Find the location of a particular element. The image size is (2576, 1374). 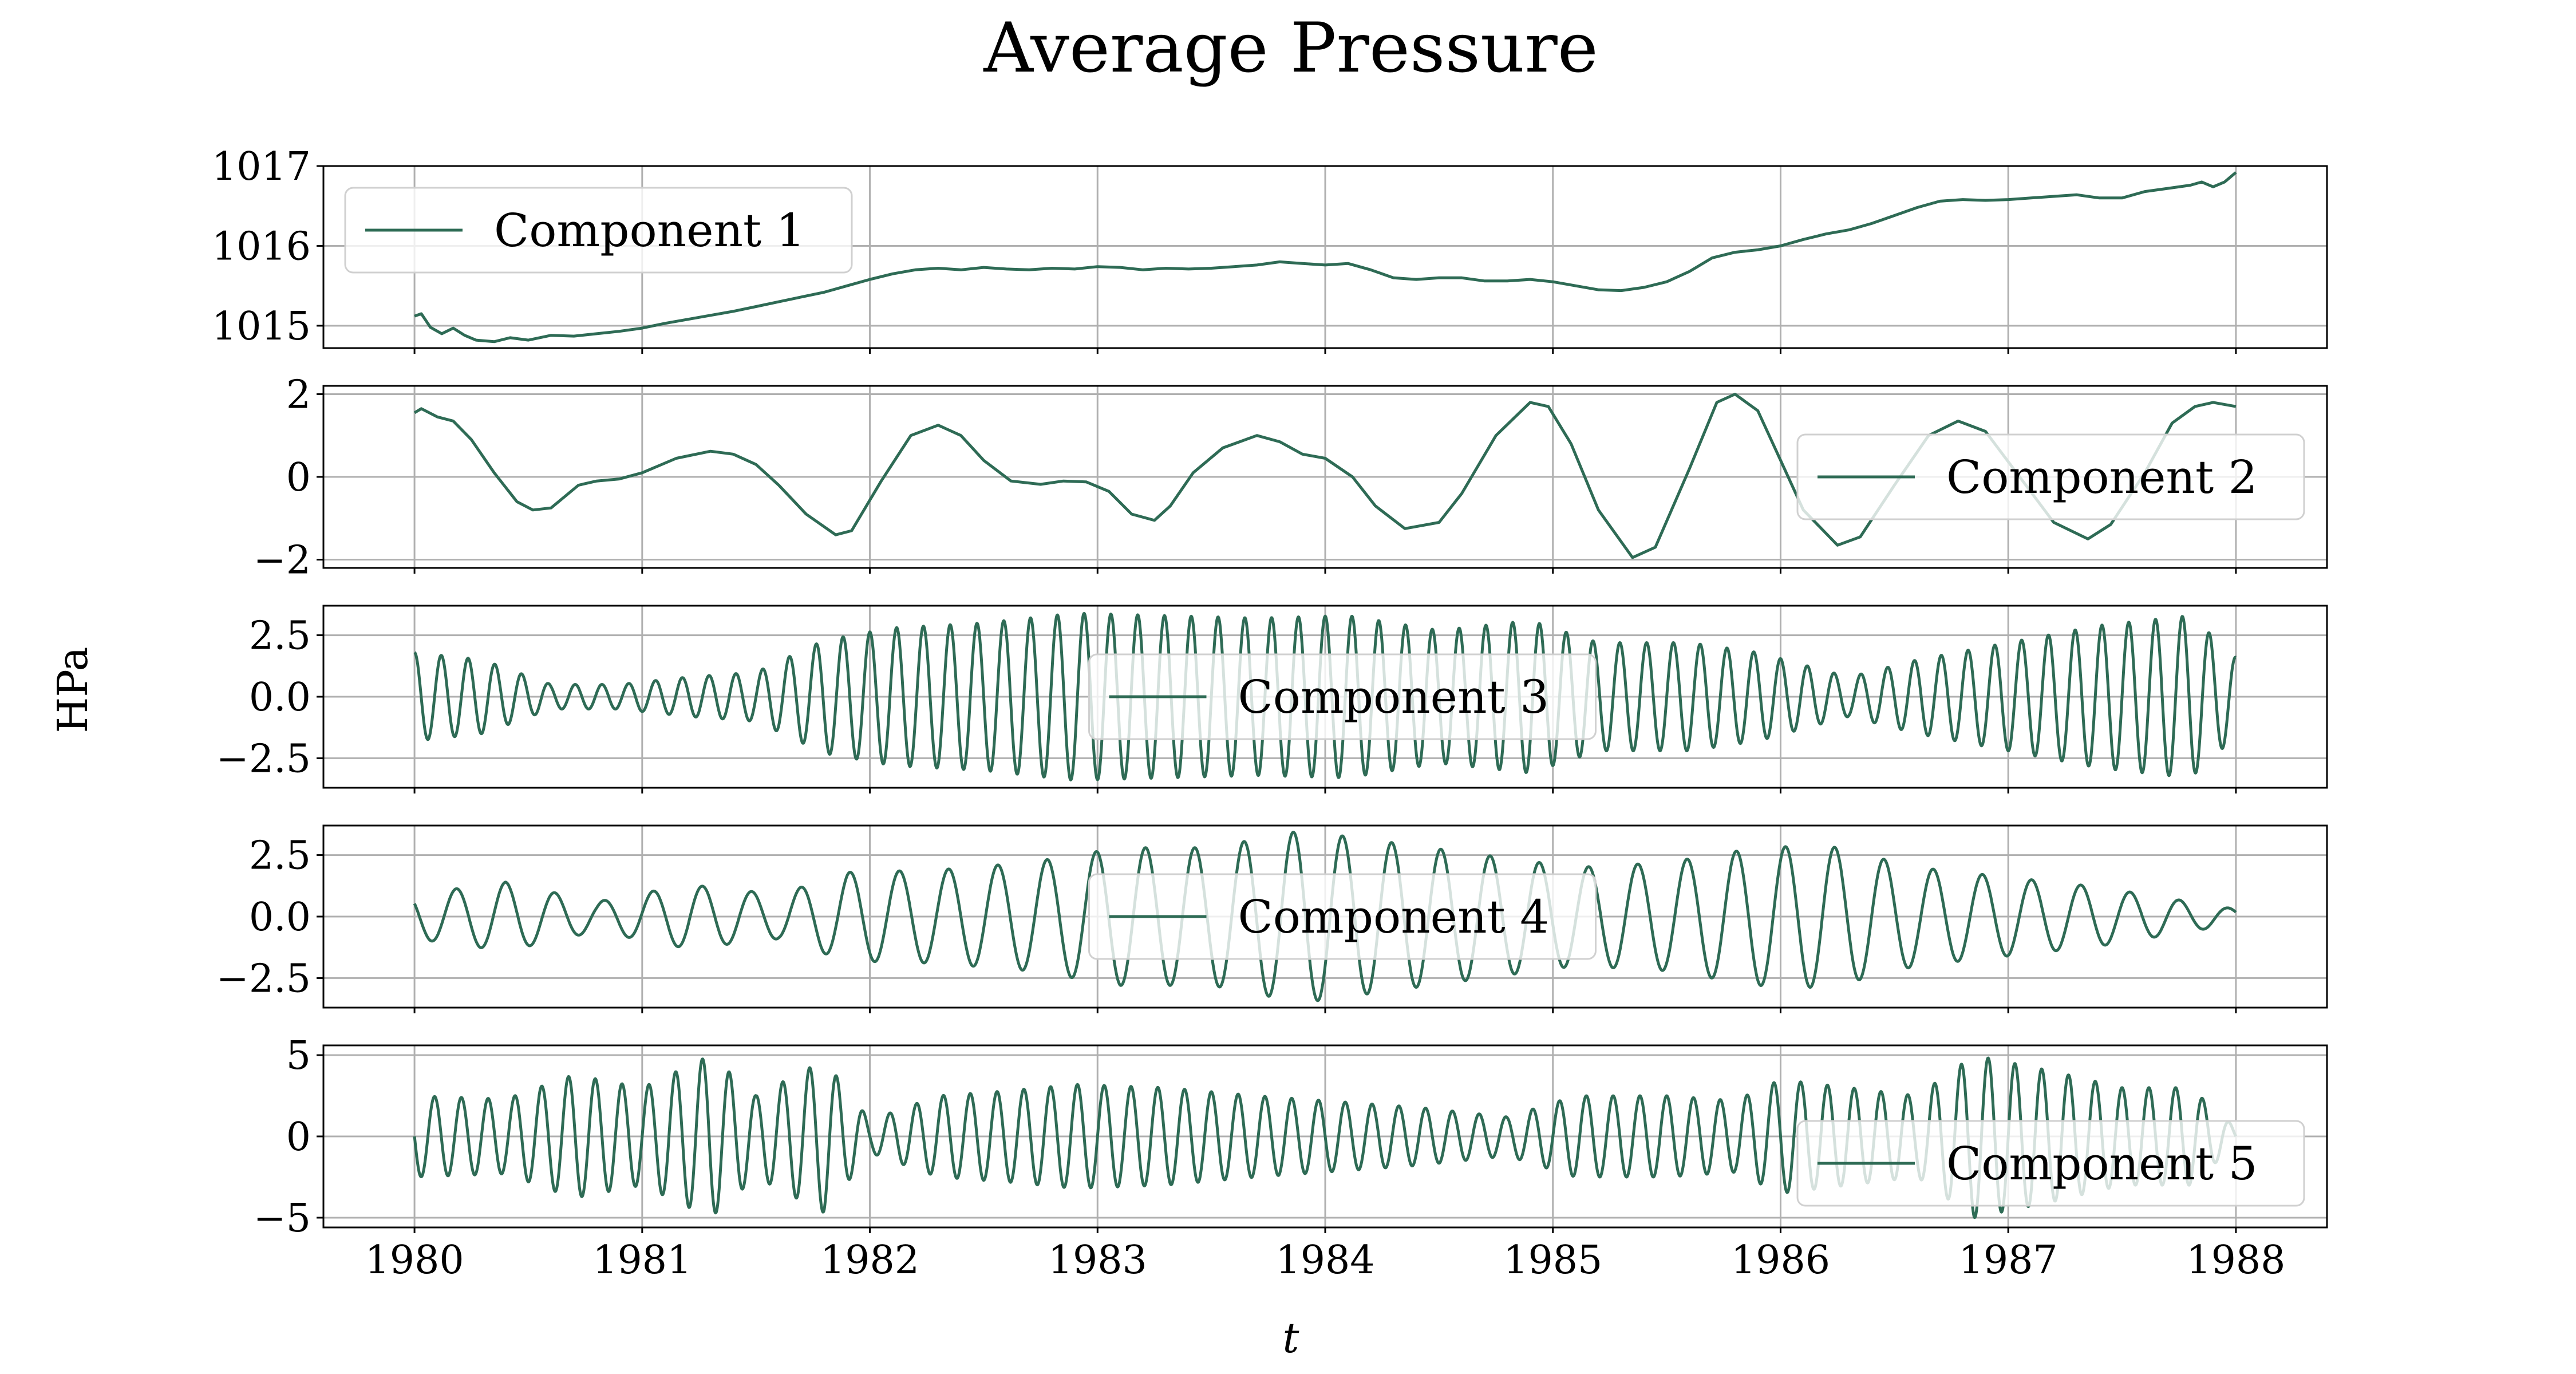

legend: Component 2 is located at coordinates (2050, 476).